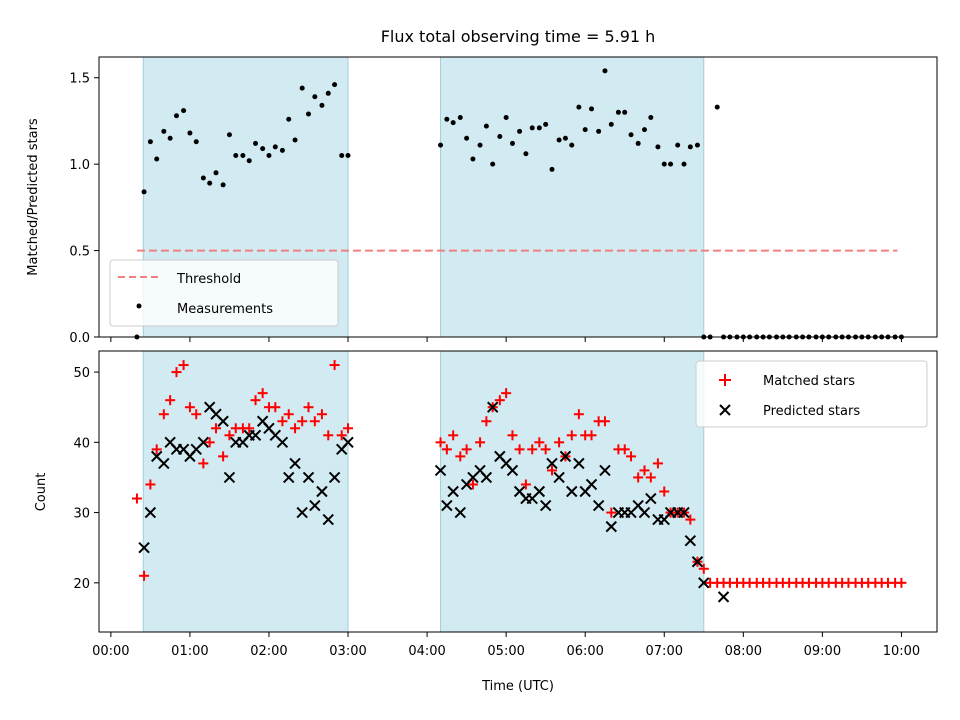 This screenshot has height=720, width=960. Describe the element at coordinates (584, 651) in the screenshot. I see `x-tick-label: 06:00` at that location.